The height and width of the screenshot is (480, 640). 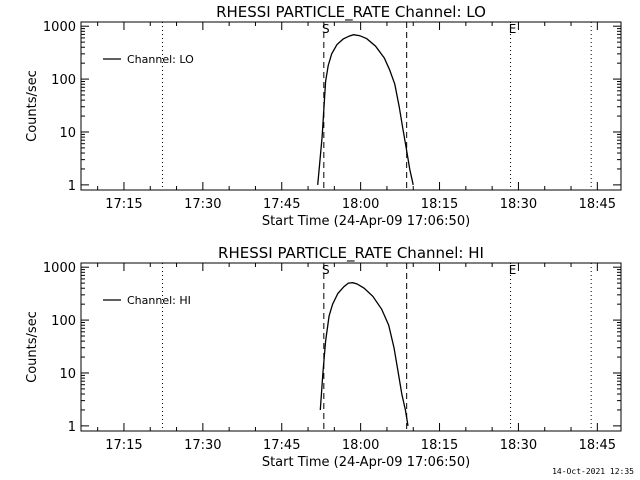 I want to click on chart-title: RHESSI PARTICLE_RATE Channel: HI, so click(x=351, y=253).